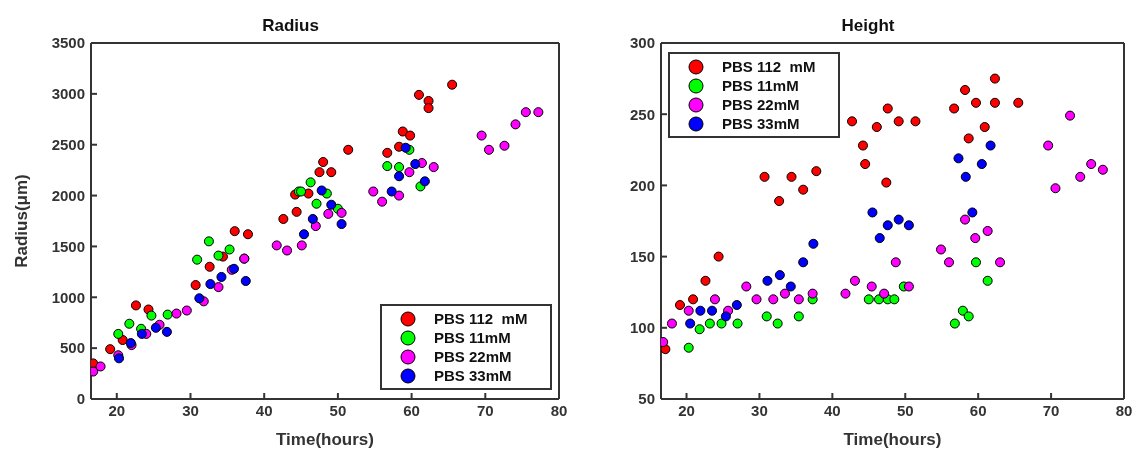  Describe the element at coordinates (642, 256) in the screenshot. I see `y-tick-label: 150` at that location.